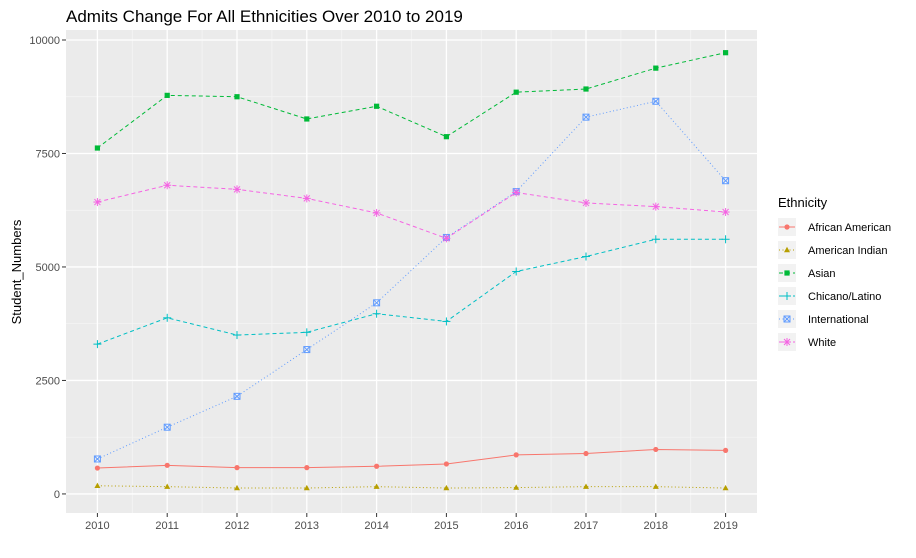 The width and height of the screenshot is (916, 558). Describe the element at coordinates (376, 526) in the screenshot. I see `x-tick-label: 2014` at that location.